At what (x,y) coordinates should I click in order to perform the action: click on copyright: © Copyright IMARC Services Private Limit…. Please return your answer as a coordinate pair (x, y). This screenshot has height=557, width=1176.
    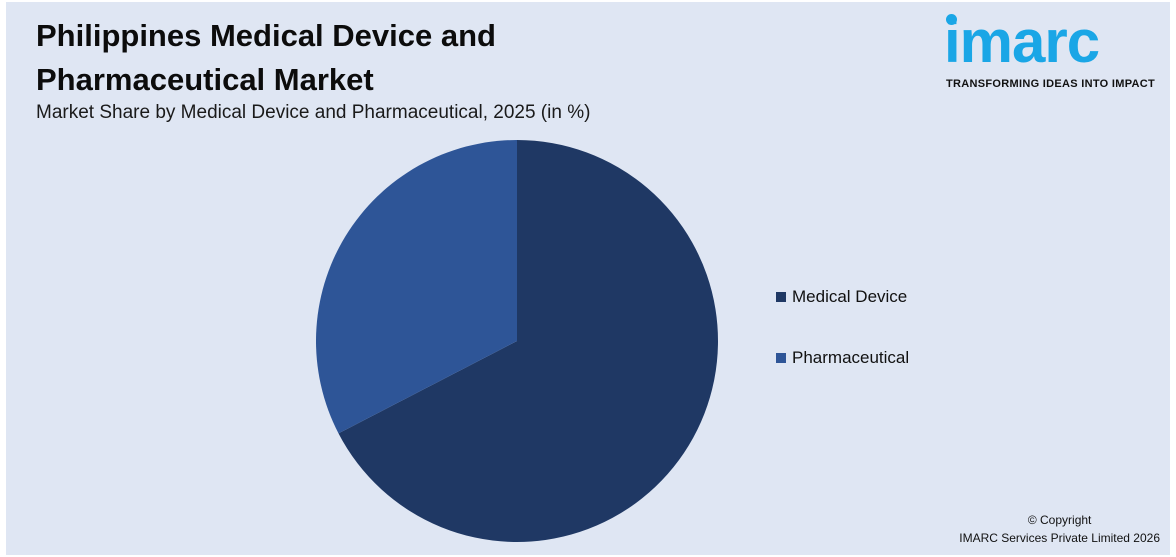
    Looking at the image, I should click on (1059, 529).